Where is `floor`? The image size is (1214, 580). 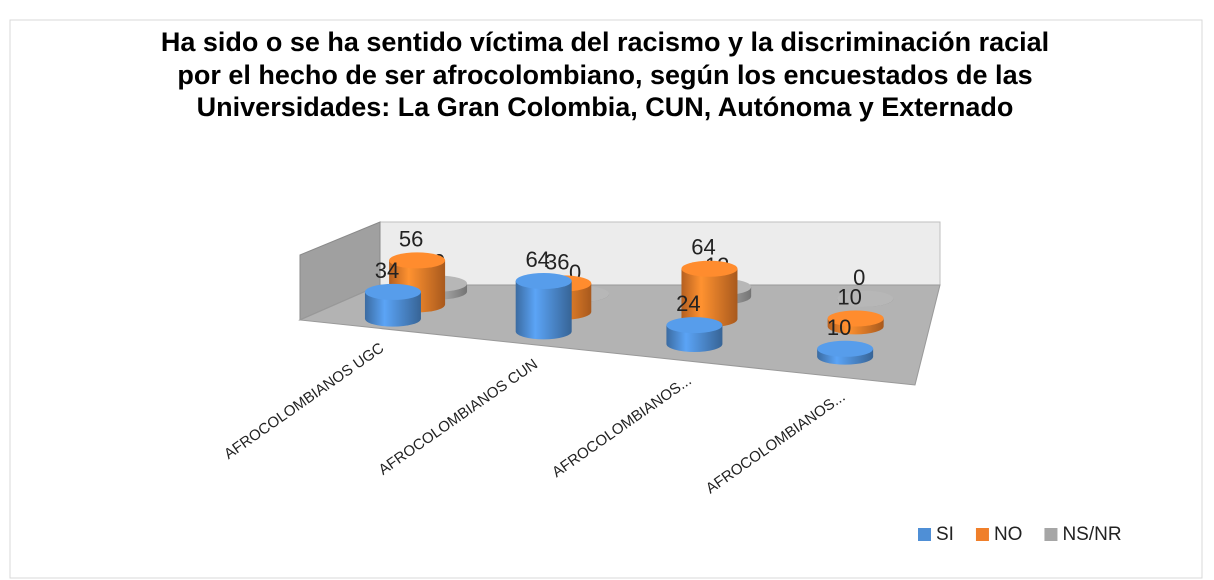 floor is located at coordinates (619, 335).